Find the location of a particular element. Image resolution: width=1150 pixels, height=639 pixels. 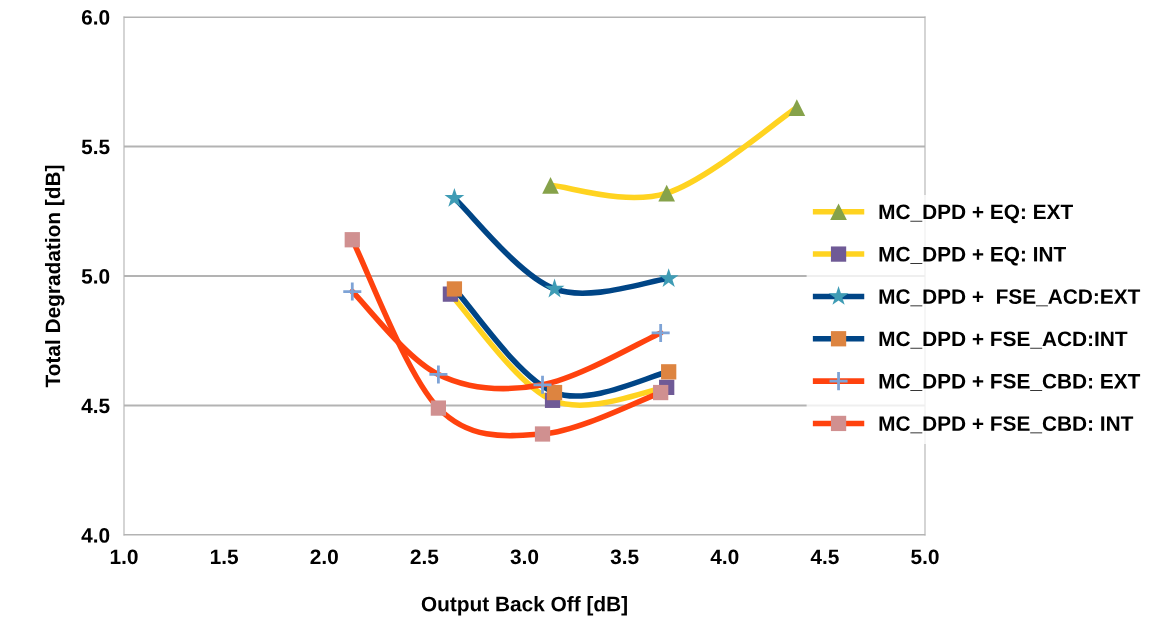

y-tick-label: 5.5 is located at coordinates (95, 147).